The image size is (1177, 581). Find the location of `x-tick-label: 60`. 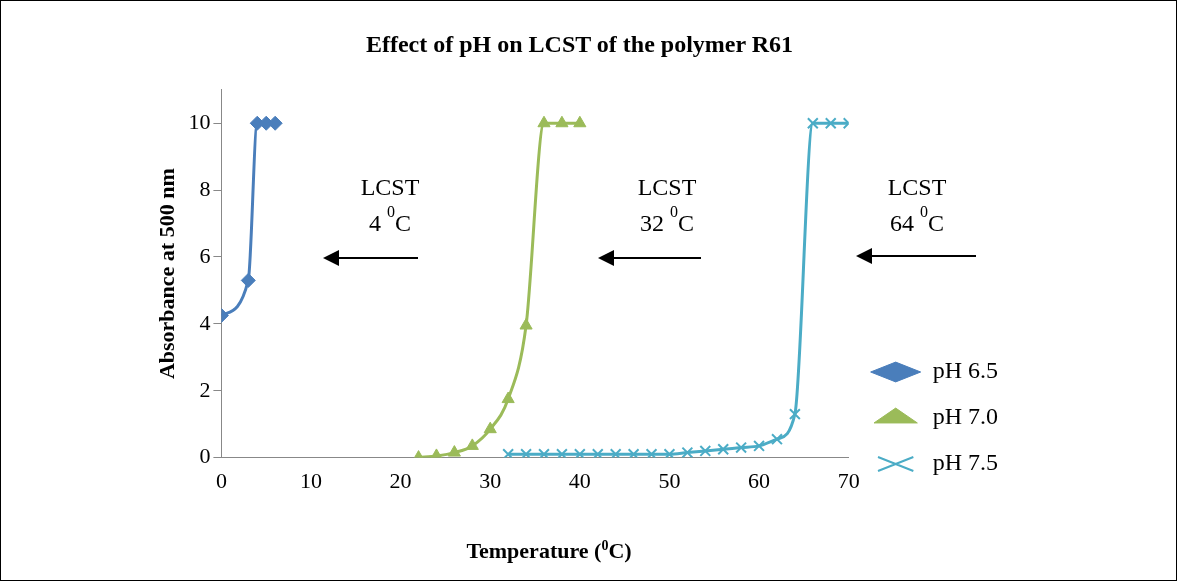

x-tick-label: 60 is located at coordinates (759, 480).